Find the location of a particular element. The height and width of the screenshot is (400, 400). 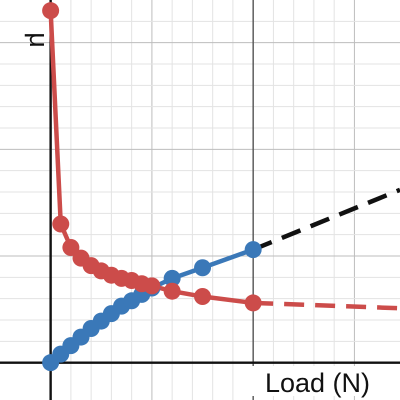

y-axis-label: μ is located at coordinates (39, 40).